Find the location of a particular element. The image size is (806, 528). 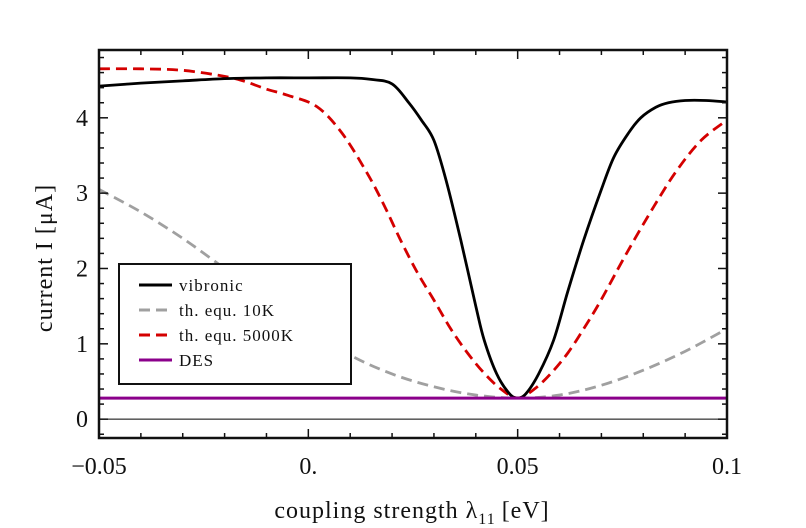

legend-label: th. equ. 5000K is located at coordinates (236, 335).